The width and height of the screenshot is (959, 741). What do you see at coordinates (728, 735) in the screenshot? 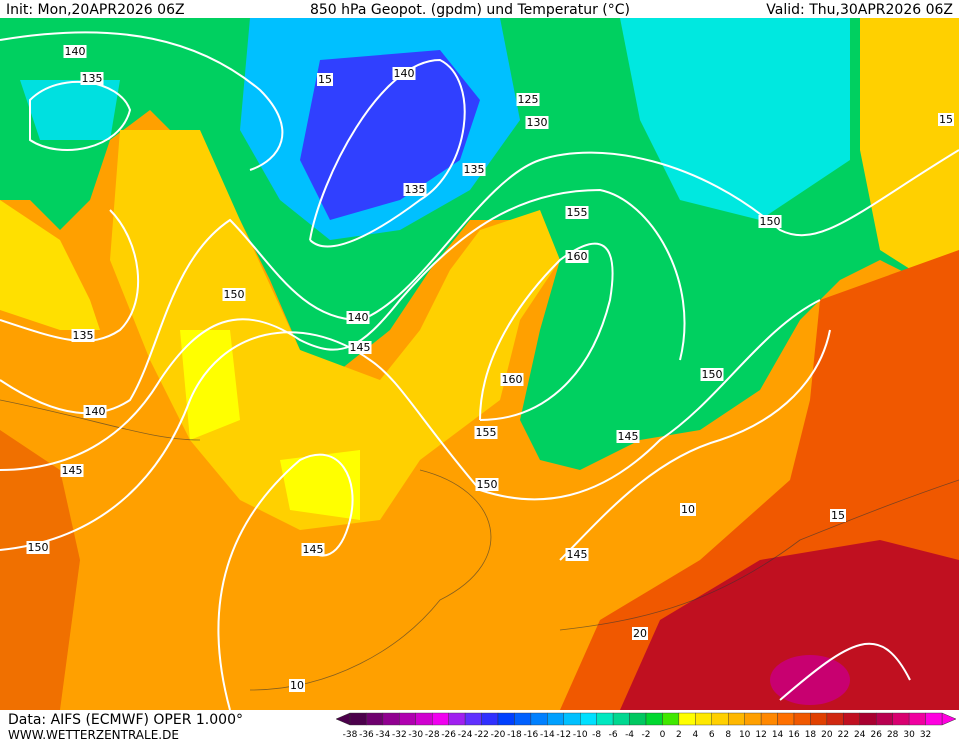
I see `colorbar-label: 8` at bounding box center [728, 735].